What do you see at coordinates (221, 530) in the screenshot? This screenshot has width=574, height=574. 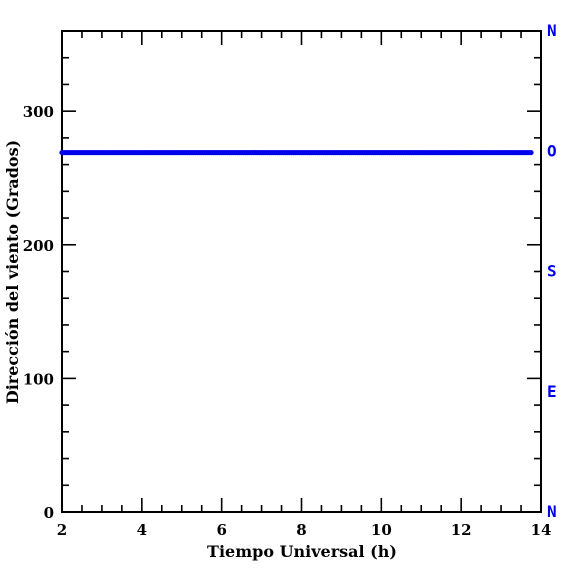 I see `x-tick-label: 6` at bounding box center [221, 530].